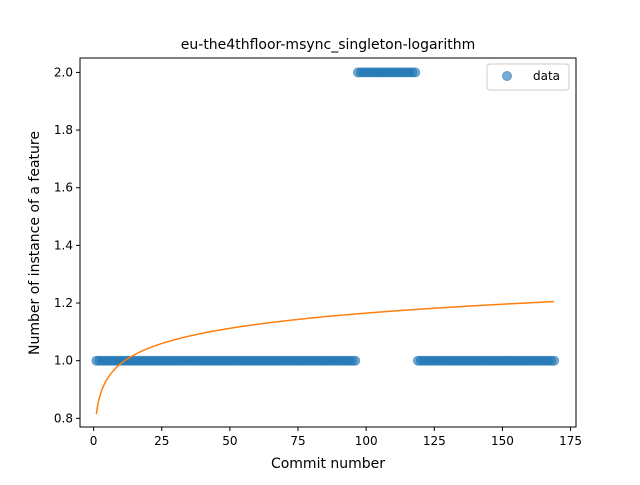 This screenshot has width=640, height=485. What do you see at coordinates (63, 130) in the screenshot?
I see `y-tick-label: 1.8` at bounding box center [63, 130].